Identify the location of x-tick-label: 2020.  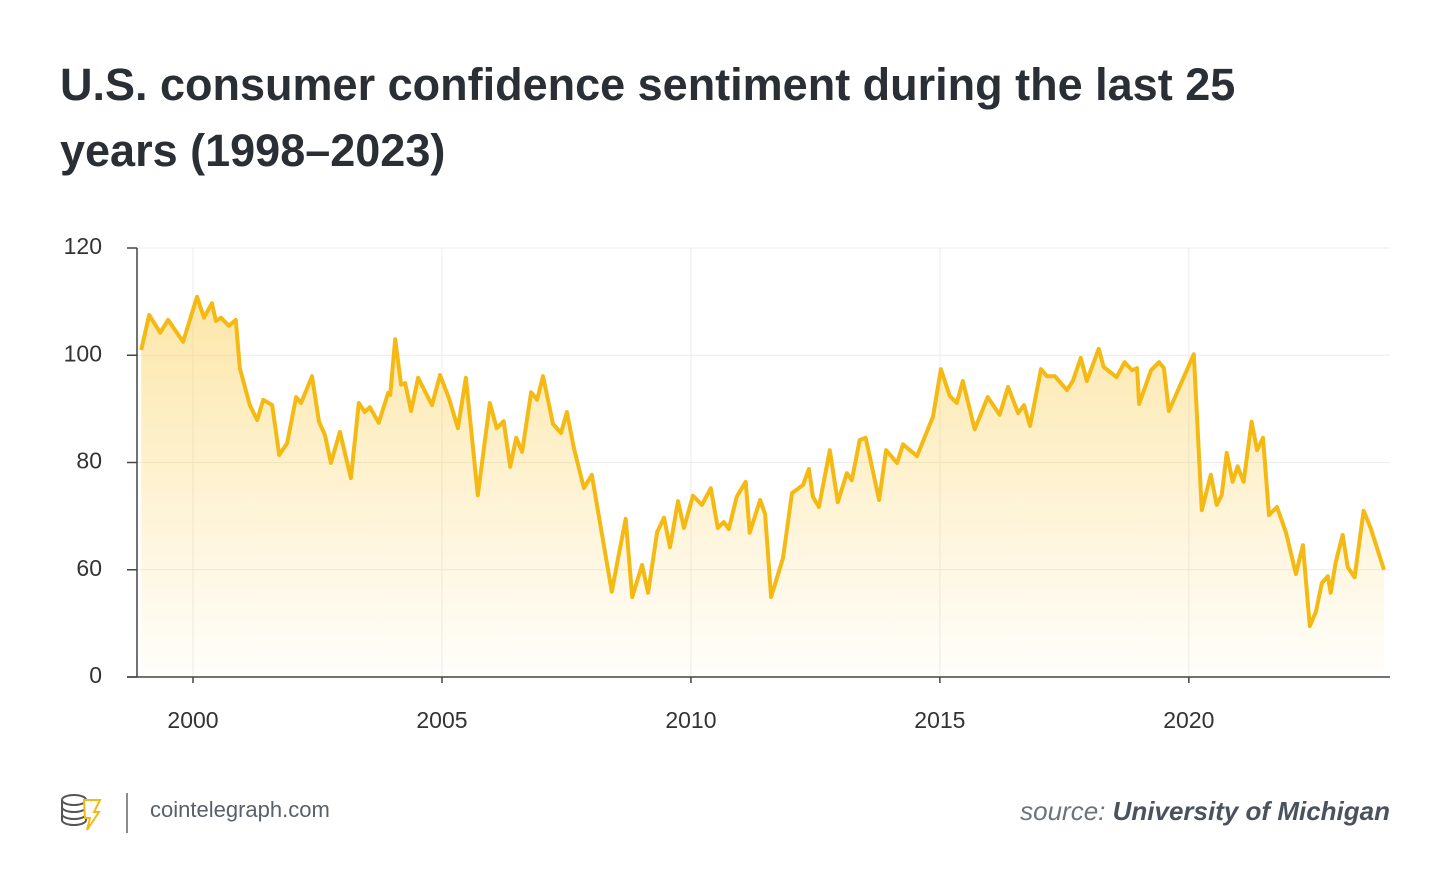
(1188, 720).